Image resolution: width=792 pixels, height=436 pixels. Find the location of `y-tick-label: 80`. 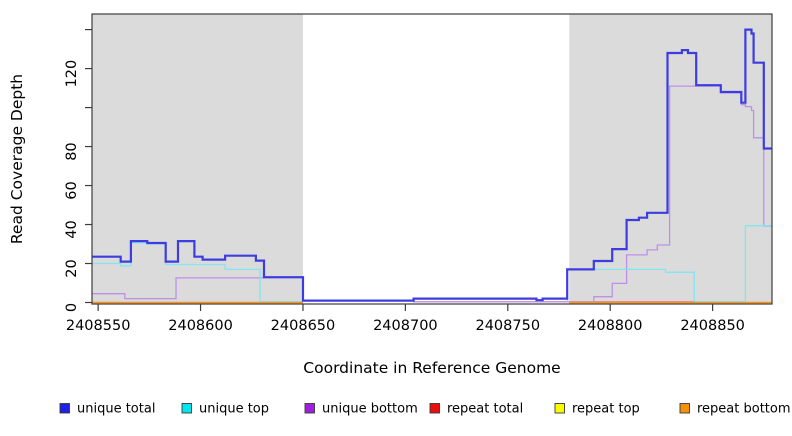

y-tick-label: 80 is located at coordinates (72, 151).